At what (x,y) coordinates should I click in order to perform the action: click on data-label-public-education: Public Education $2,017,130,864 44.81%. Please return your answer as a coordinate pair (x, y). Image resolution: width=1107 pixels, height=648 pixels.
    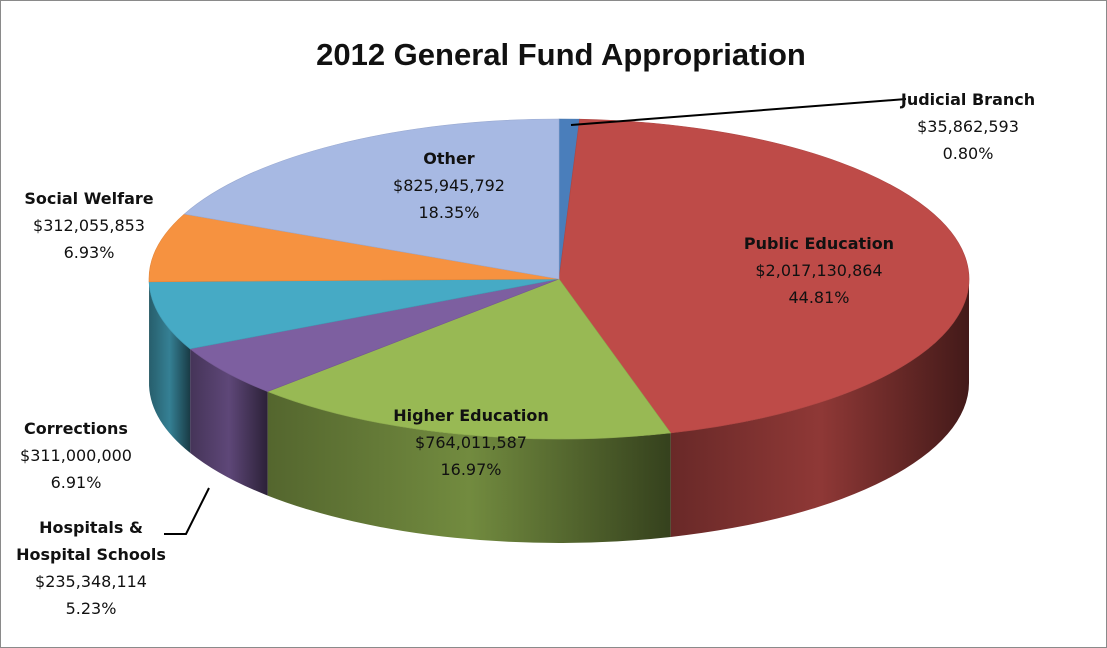
    Looking at the image, I should click on (819, 270).